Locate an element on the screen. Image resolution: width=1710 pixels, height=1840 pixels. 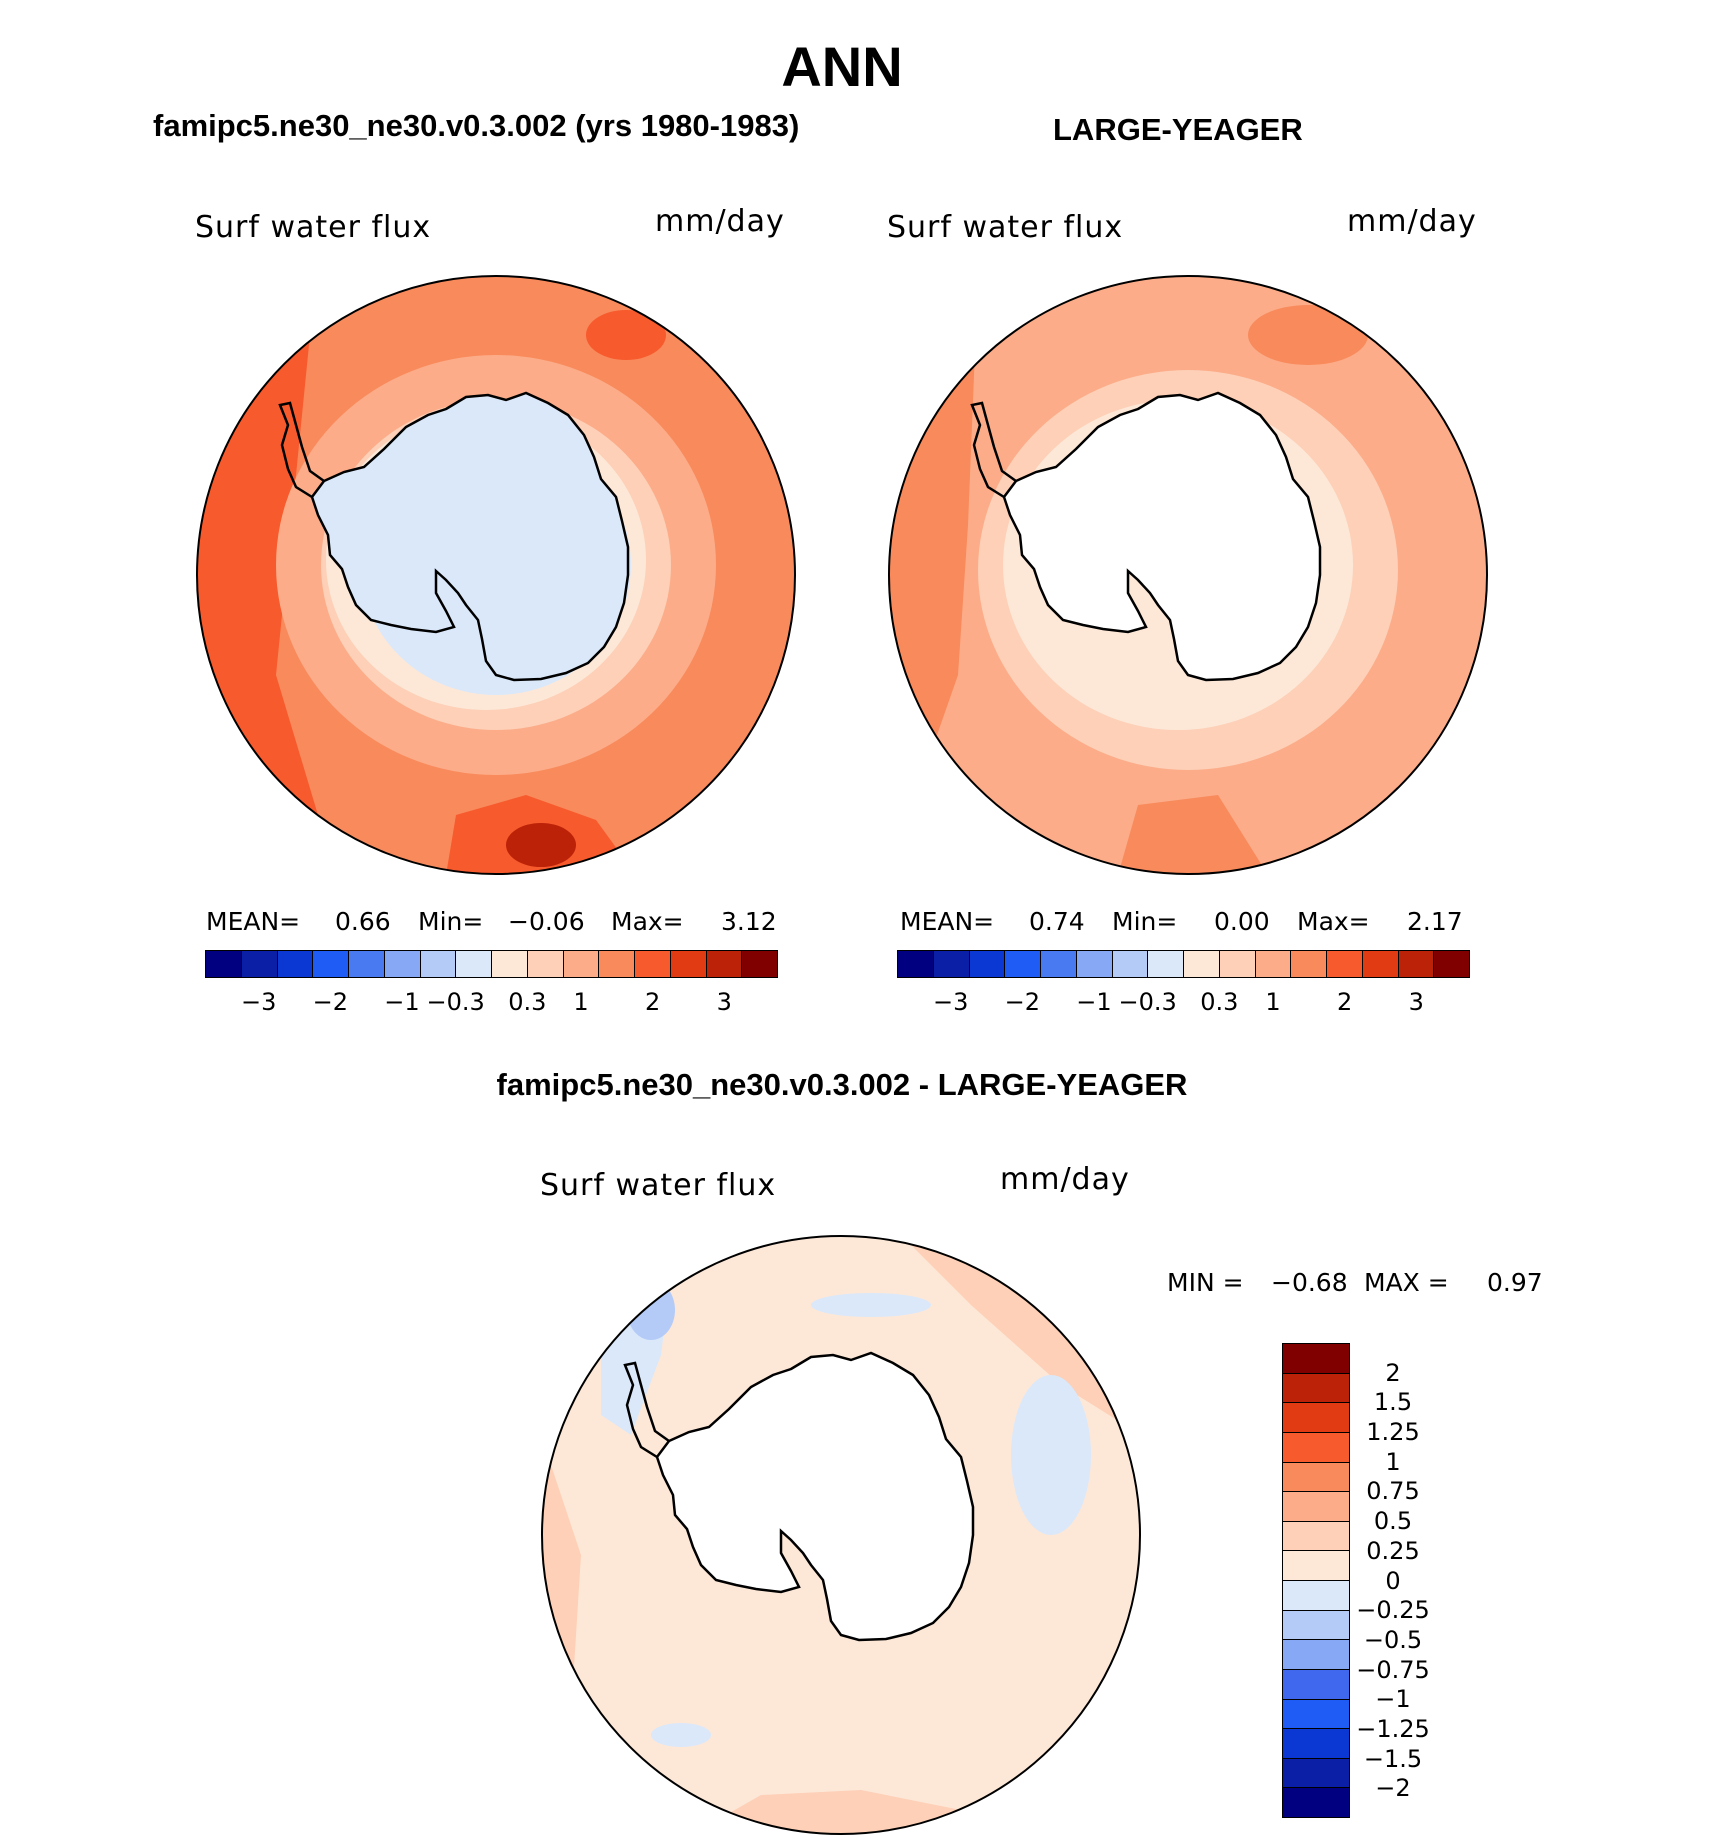
colorbar-tick-label: 1.25 is located at coordinates (1393, 1432).